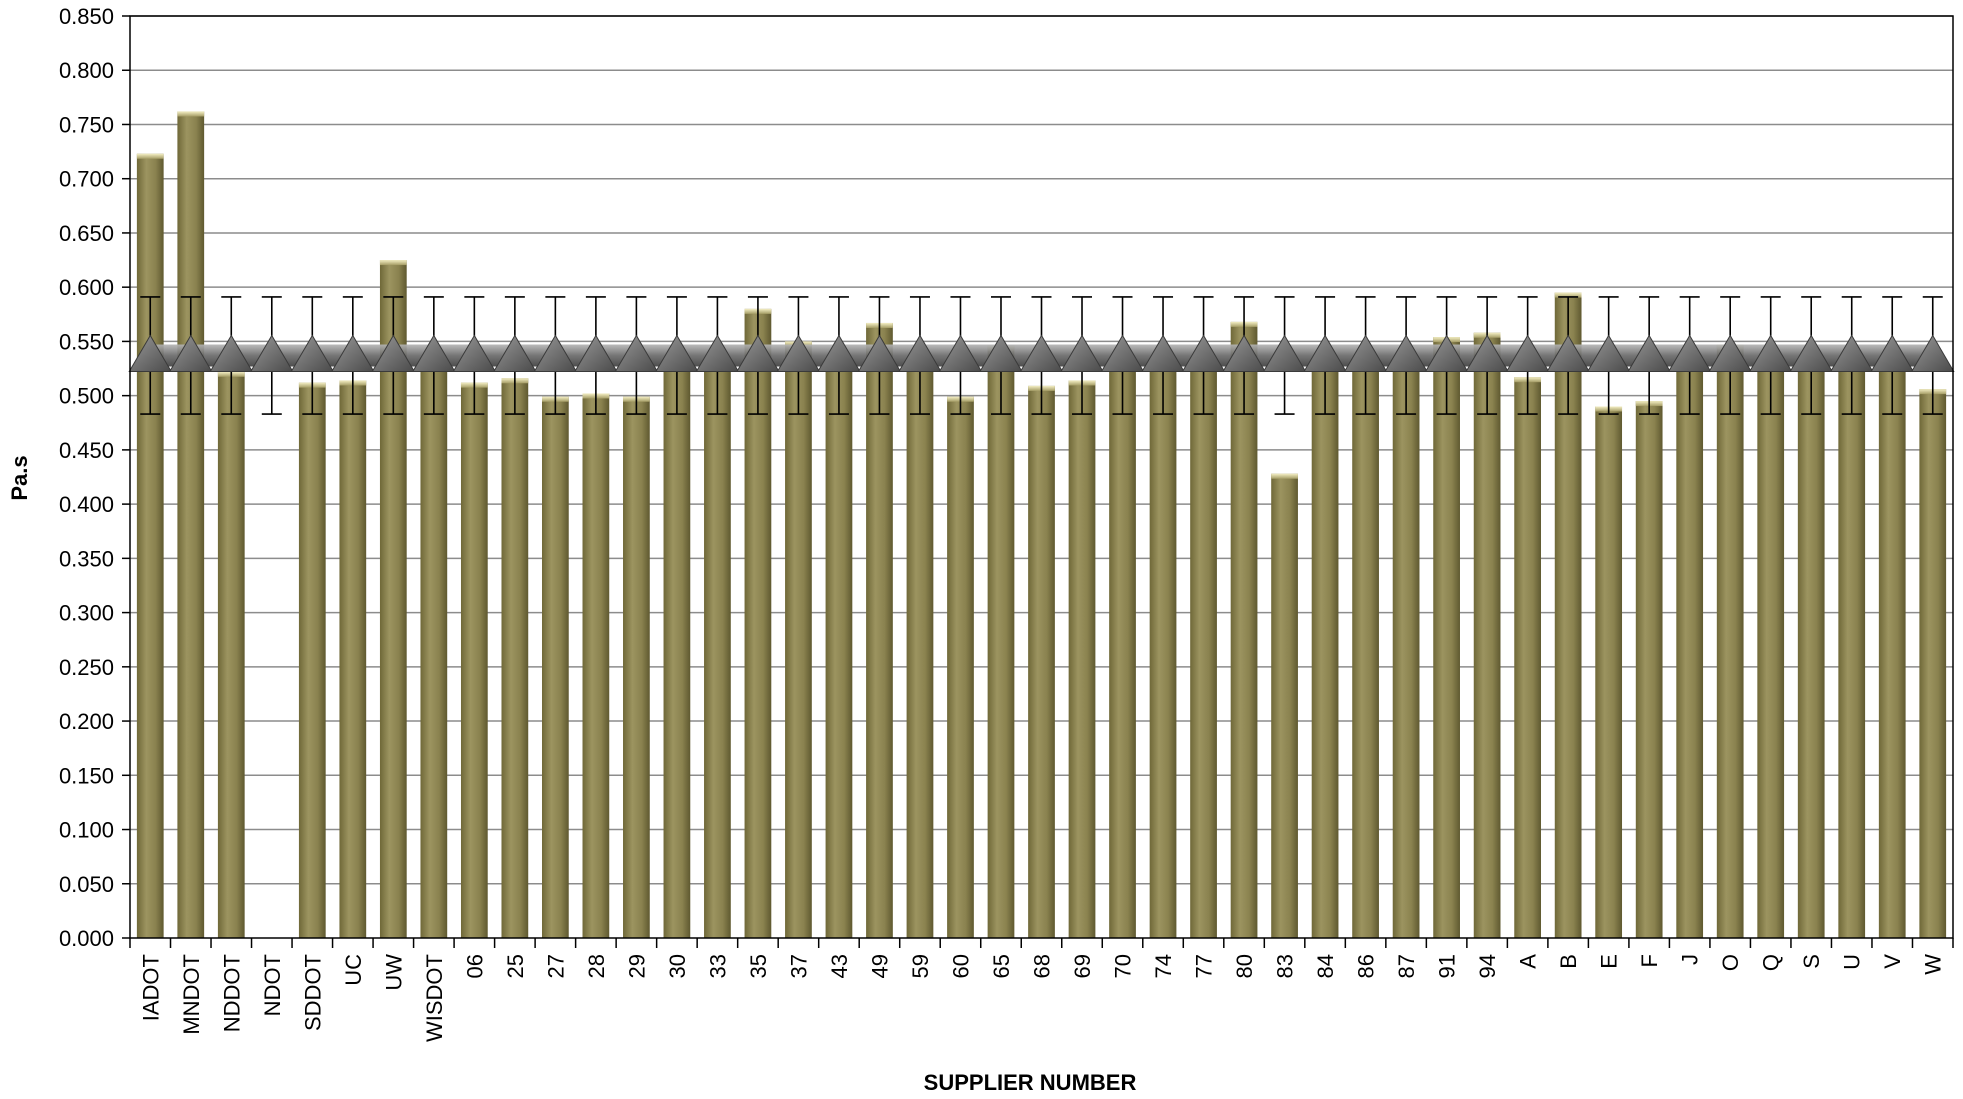  I want to click on x-tick-label: 35, so click(758, 966).